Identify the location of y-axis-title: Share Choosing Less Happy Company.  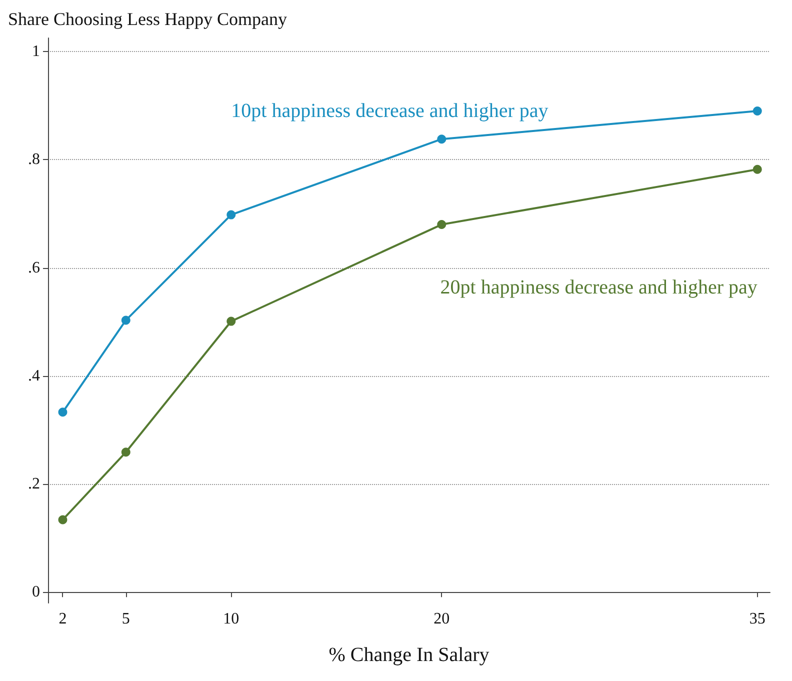
(147, 19).